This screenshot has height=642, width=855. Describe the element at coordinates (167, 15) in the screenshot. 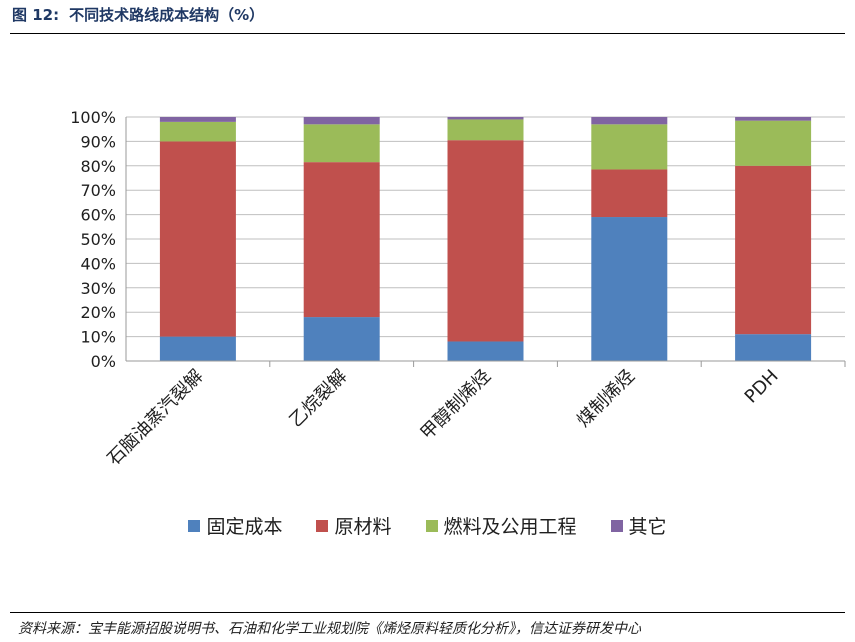

I see `figure-title-text: 不同技术路线成本结构（%）` at that location.